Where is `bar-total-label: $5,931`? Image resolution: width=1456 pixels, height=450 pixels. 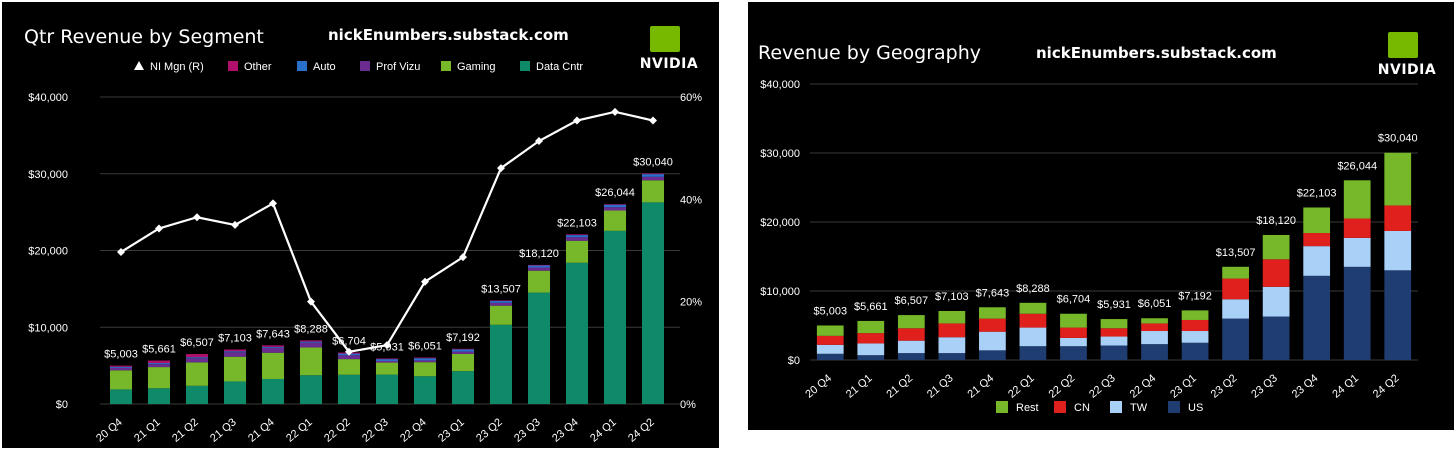 bar-total-label: $5,931 is located at coordinates (1114, 305).